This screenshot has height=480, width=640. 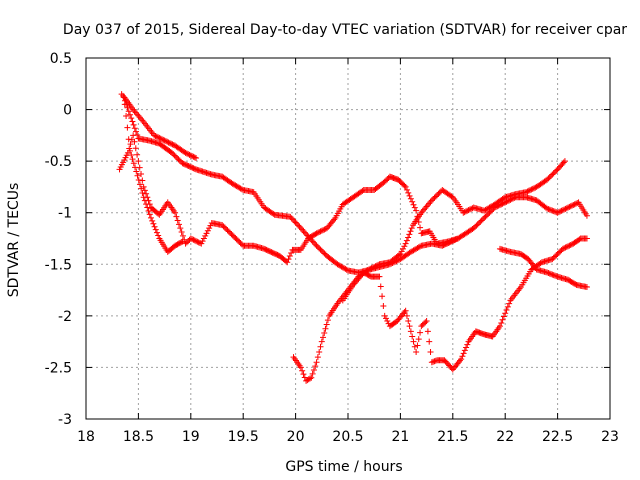 I want to click on y-tick-label: 0.5, so click(x=61, y=59).